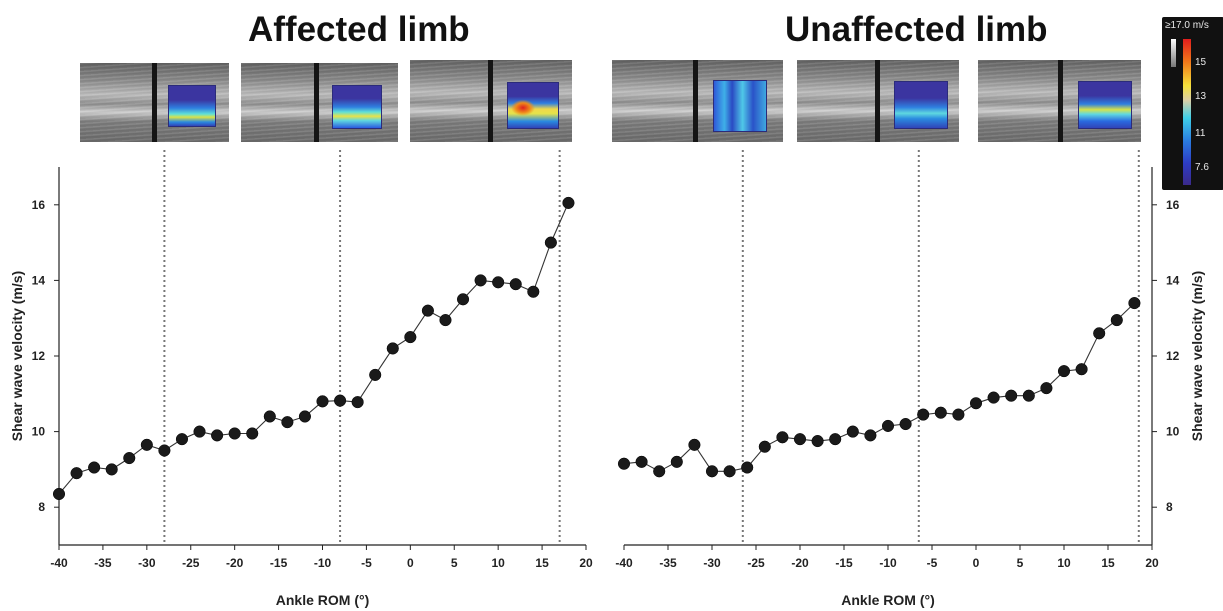 The image size is (1223, 611). Describe the element at coordinates (932, 563) in the screenshot. I see `x-tick-label: -5` at that location.